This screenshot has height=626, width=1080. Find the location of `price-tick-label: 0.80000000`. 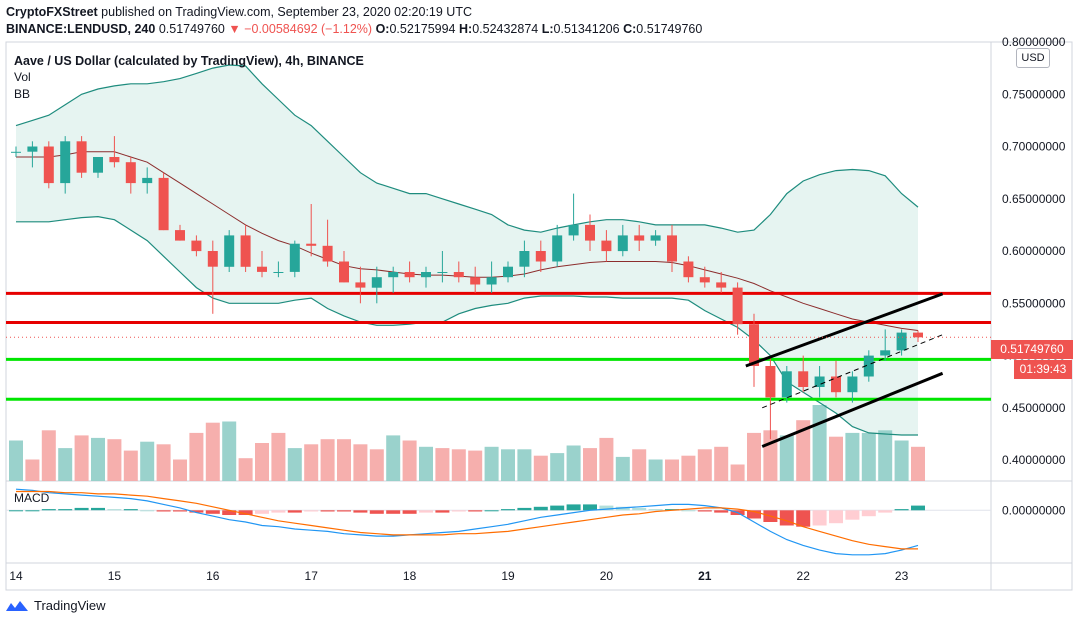

price-tick-label: 0.80000000 is located at coordinates (1034, 42).